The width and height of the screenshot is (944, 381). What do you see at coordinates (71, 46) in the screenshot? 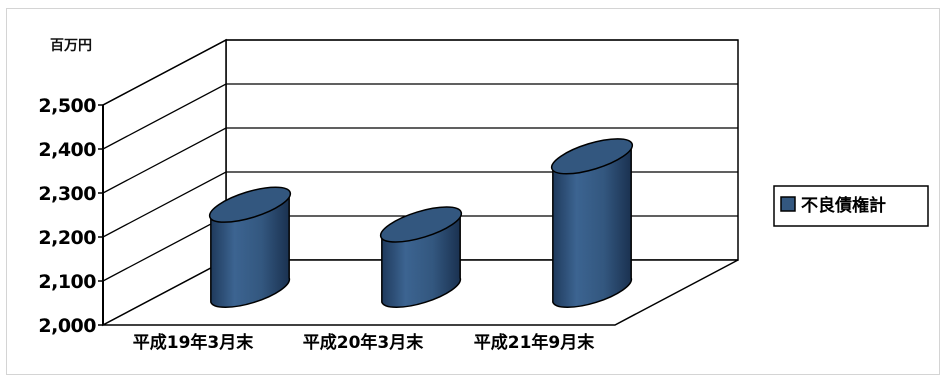
I see `unit-label: 百万円` at bounding box center [71, 46].